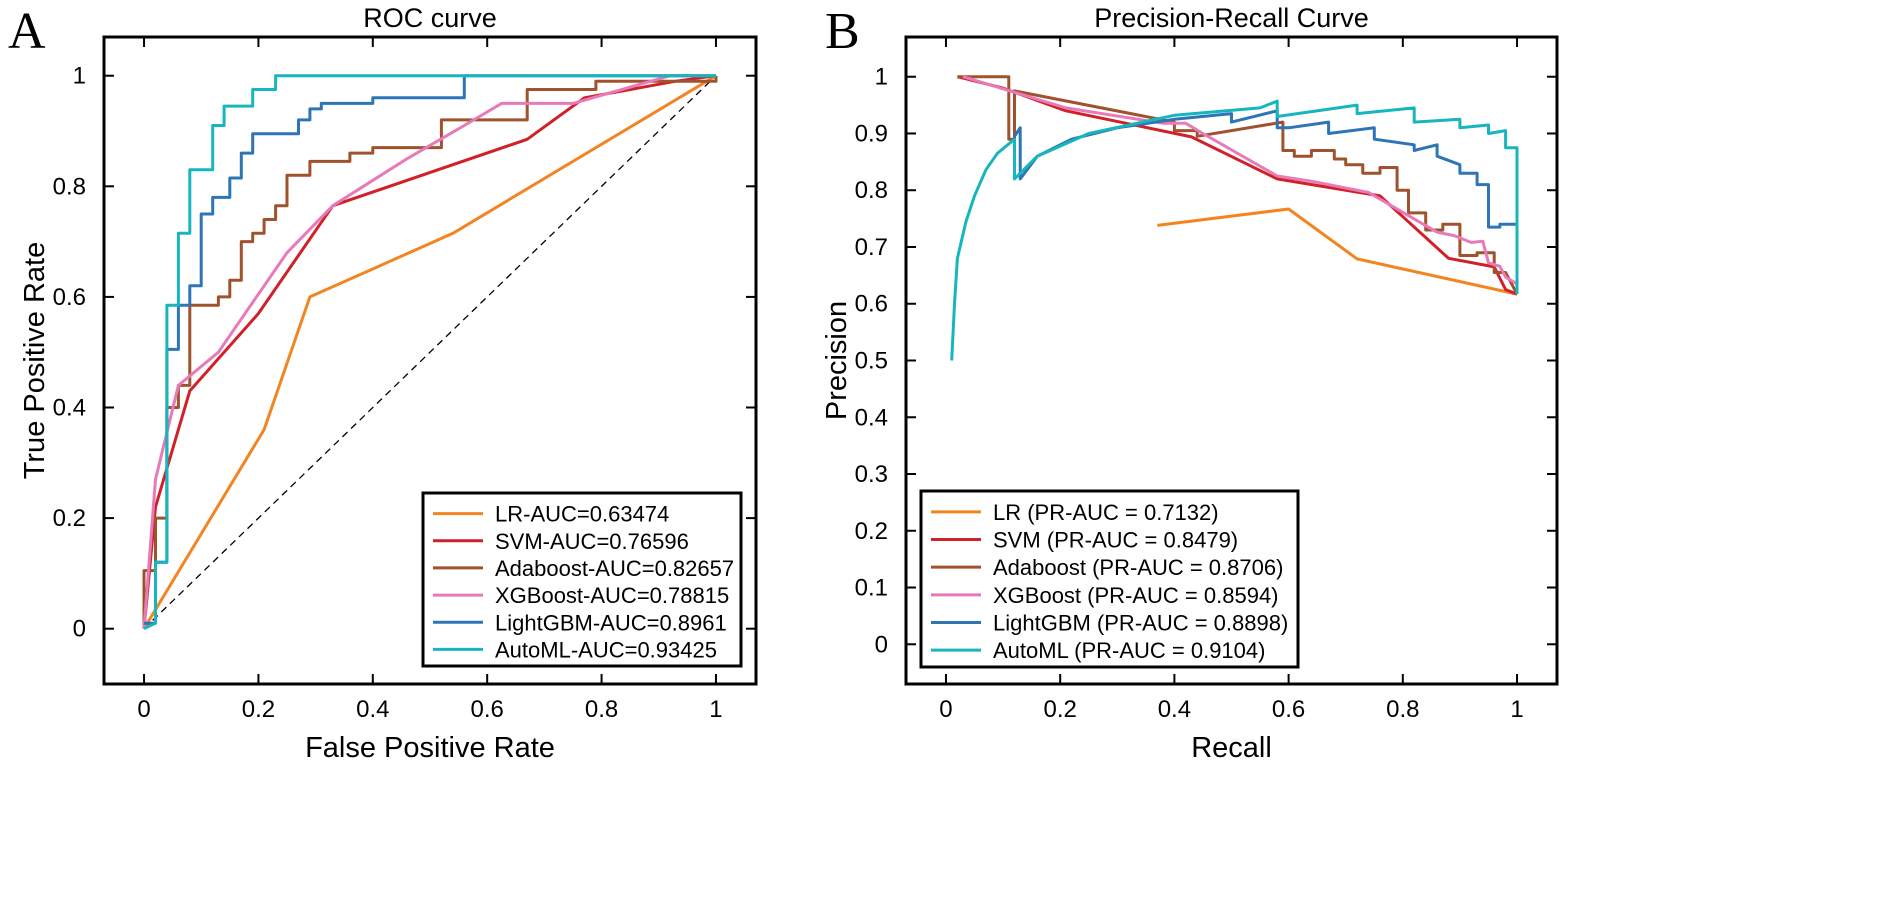 The image size is (1893, 918). Describe the element at coordinates (1129, 650) in the screenshot. I see `legend-entry: AutoML (PR-AUC = 0.9104)` at that location.